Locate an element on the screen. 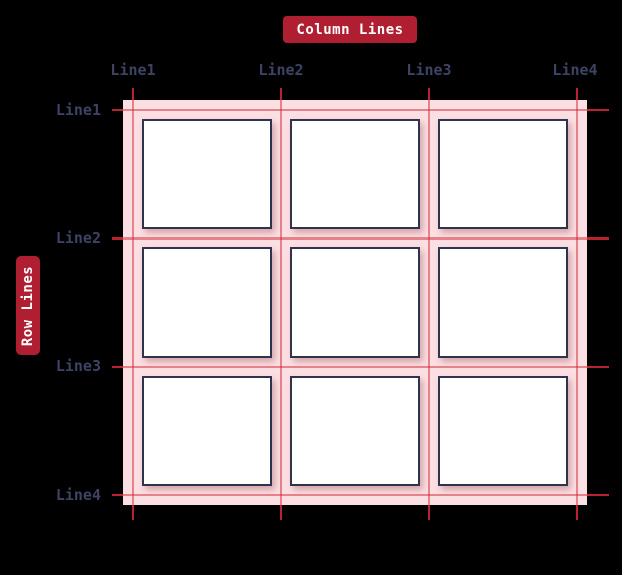 The height and width of the screenshot is (575, 622). row-lines-badge-label: Row Lines is located at coordinates (28, 305).